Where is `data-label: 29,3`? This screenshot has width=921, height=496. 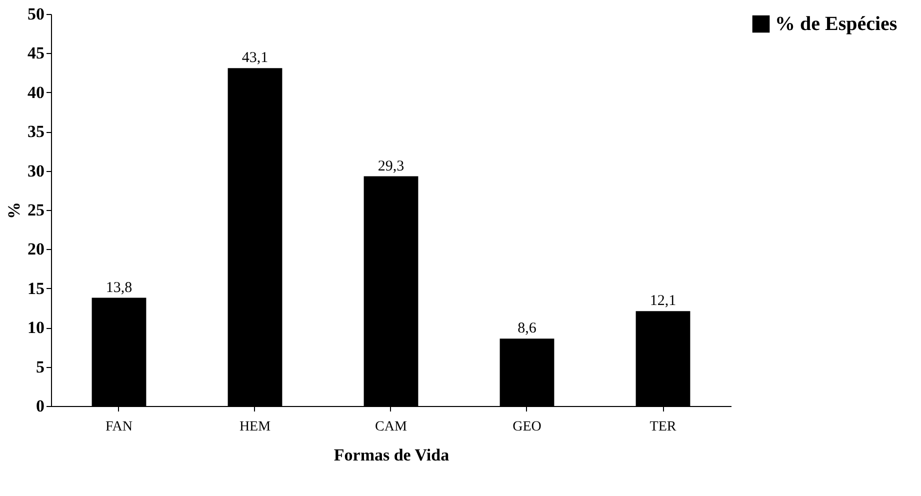
data-label: 29,3 is located at coordinates (391, 166).